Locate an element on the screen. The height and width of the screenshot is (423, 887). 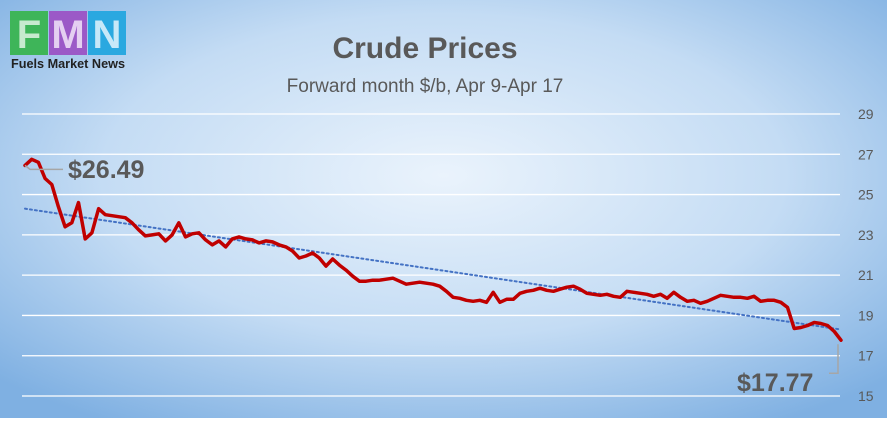
annotation-start-leader is located at coordinates (43, 167).